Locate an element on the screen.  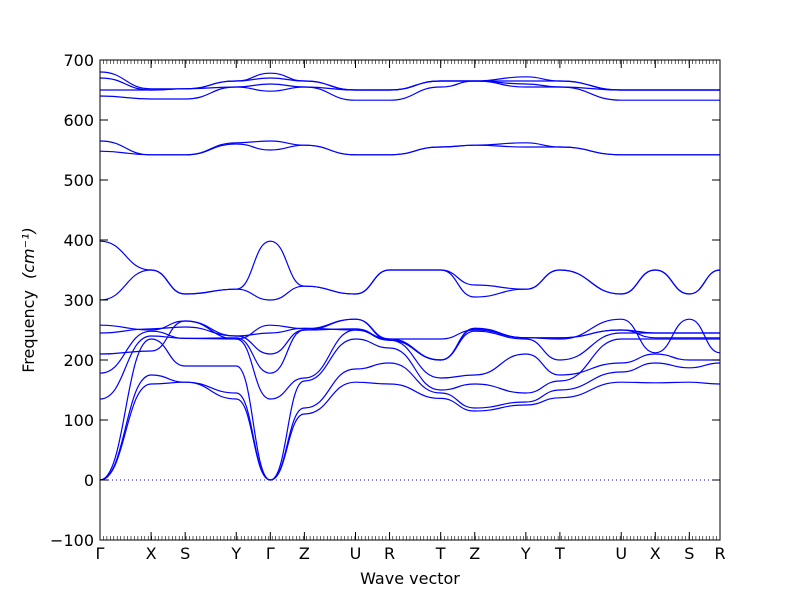
y-tick-label: 0 is located at coordinates (89, 480).